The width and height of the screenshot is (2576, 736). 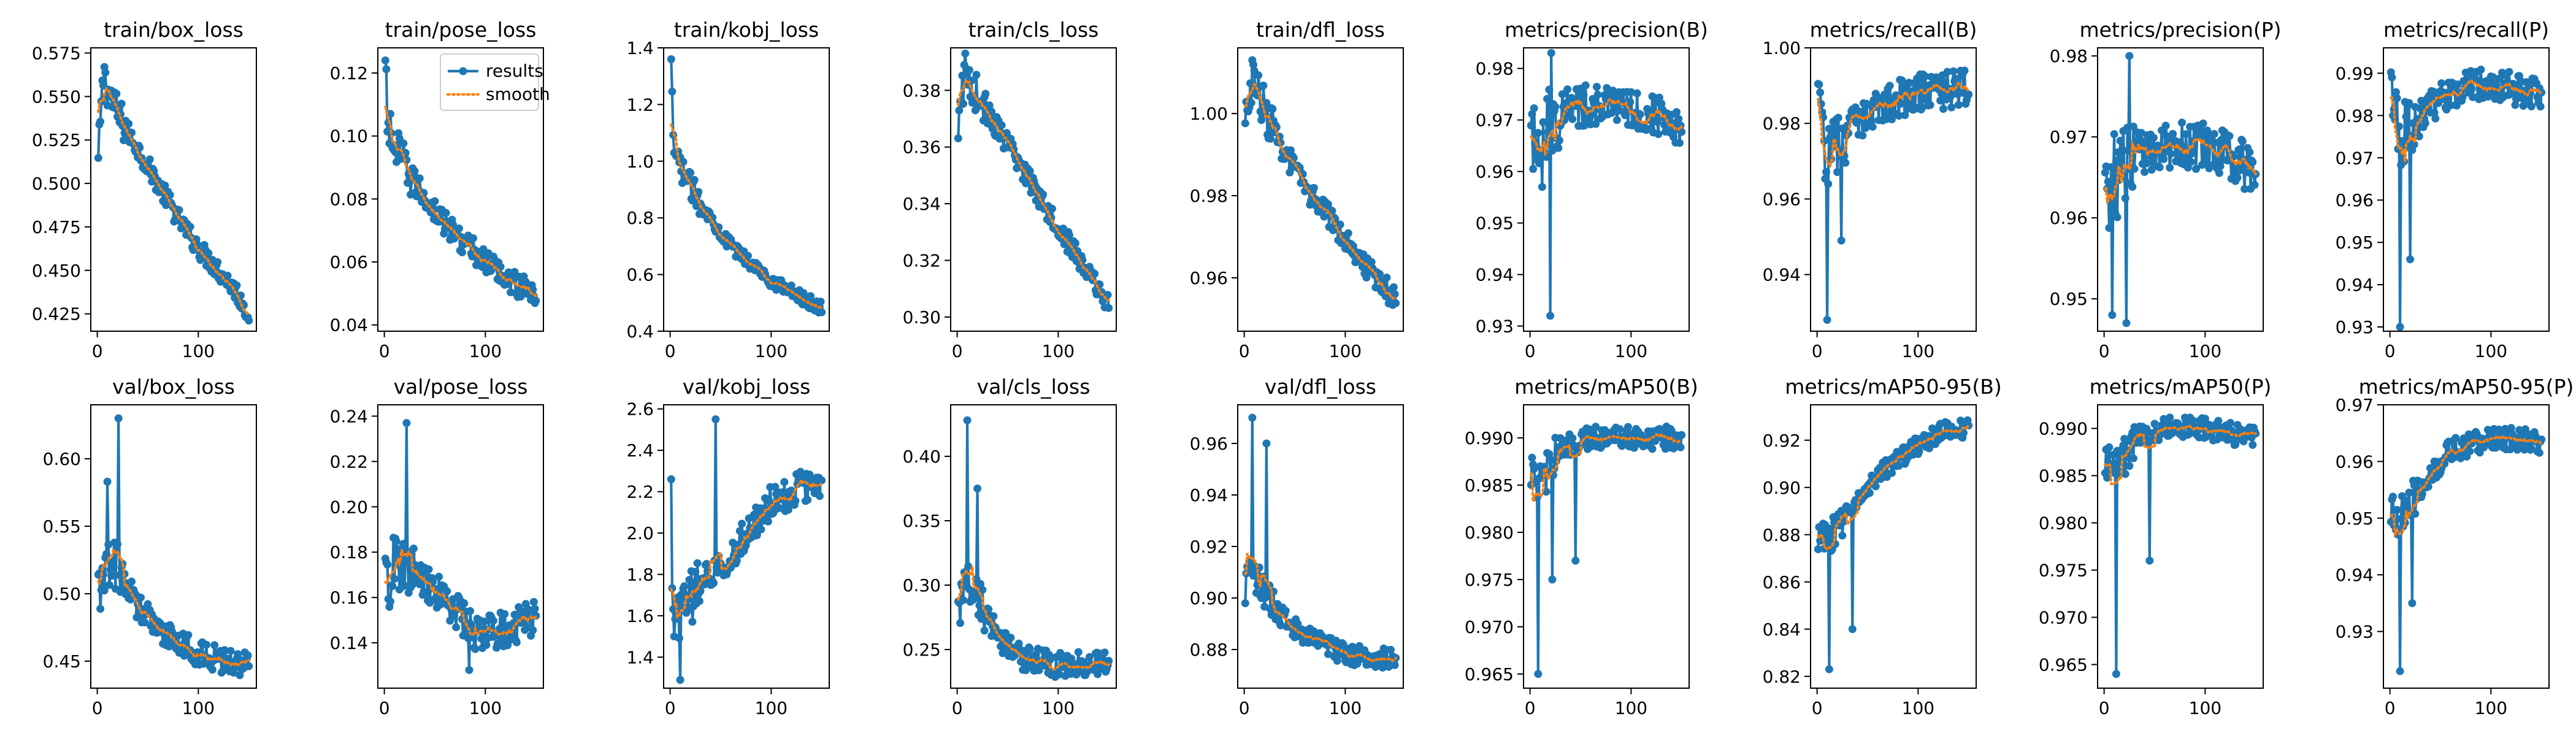 What do you see at coordinates (518, 94) in the screenshot?
I see `legend-smooth-label: smooth` at bounding box center [518, 94].